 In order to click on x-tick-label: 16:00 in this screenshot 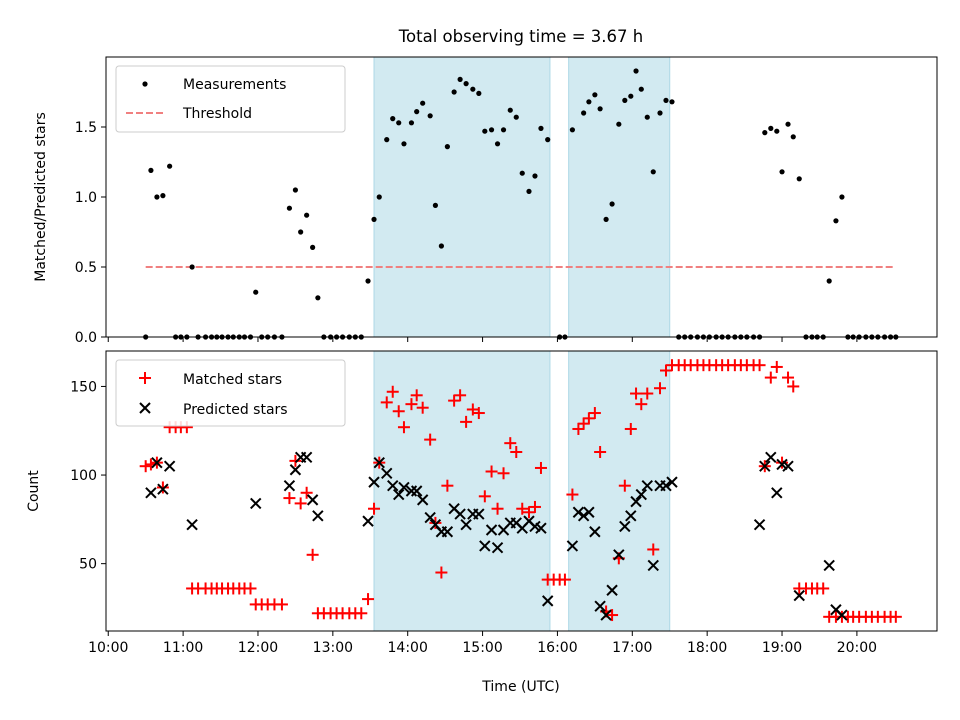, I will do `click(557, 648)`.